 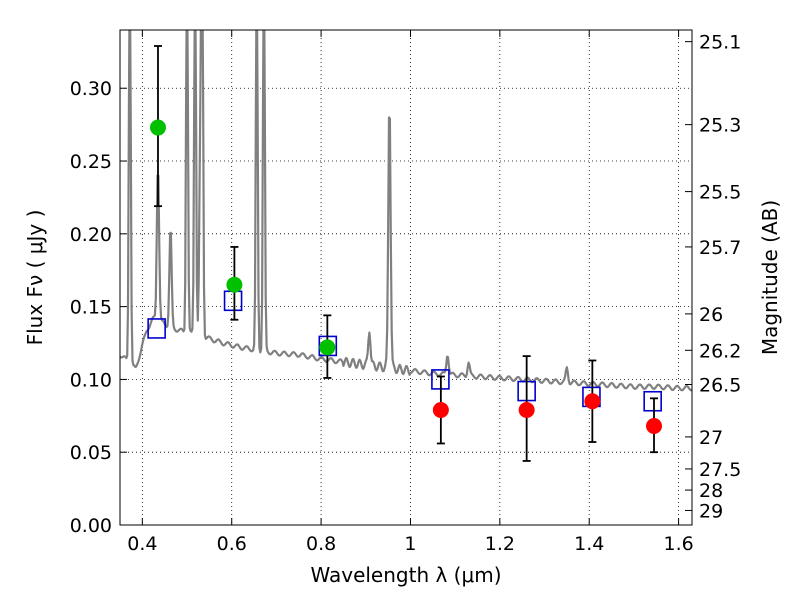 I want to click on y-tick-label: 0.05, so click(x=91, y=453).